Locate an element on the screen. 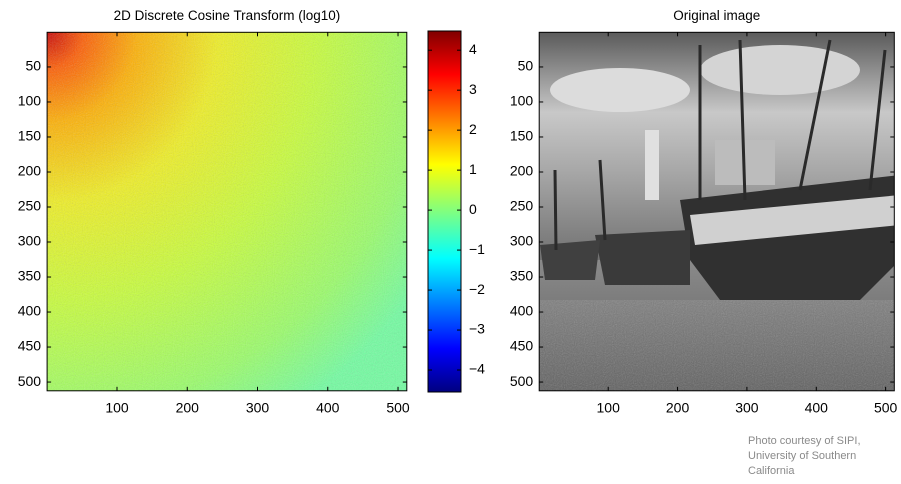 The width and height of the screenshot is (901, 484). colorbar is located at coordinates (444, 211).